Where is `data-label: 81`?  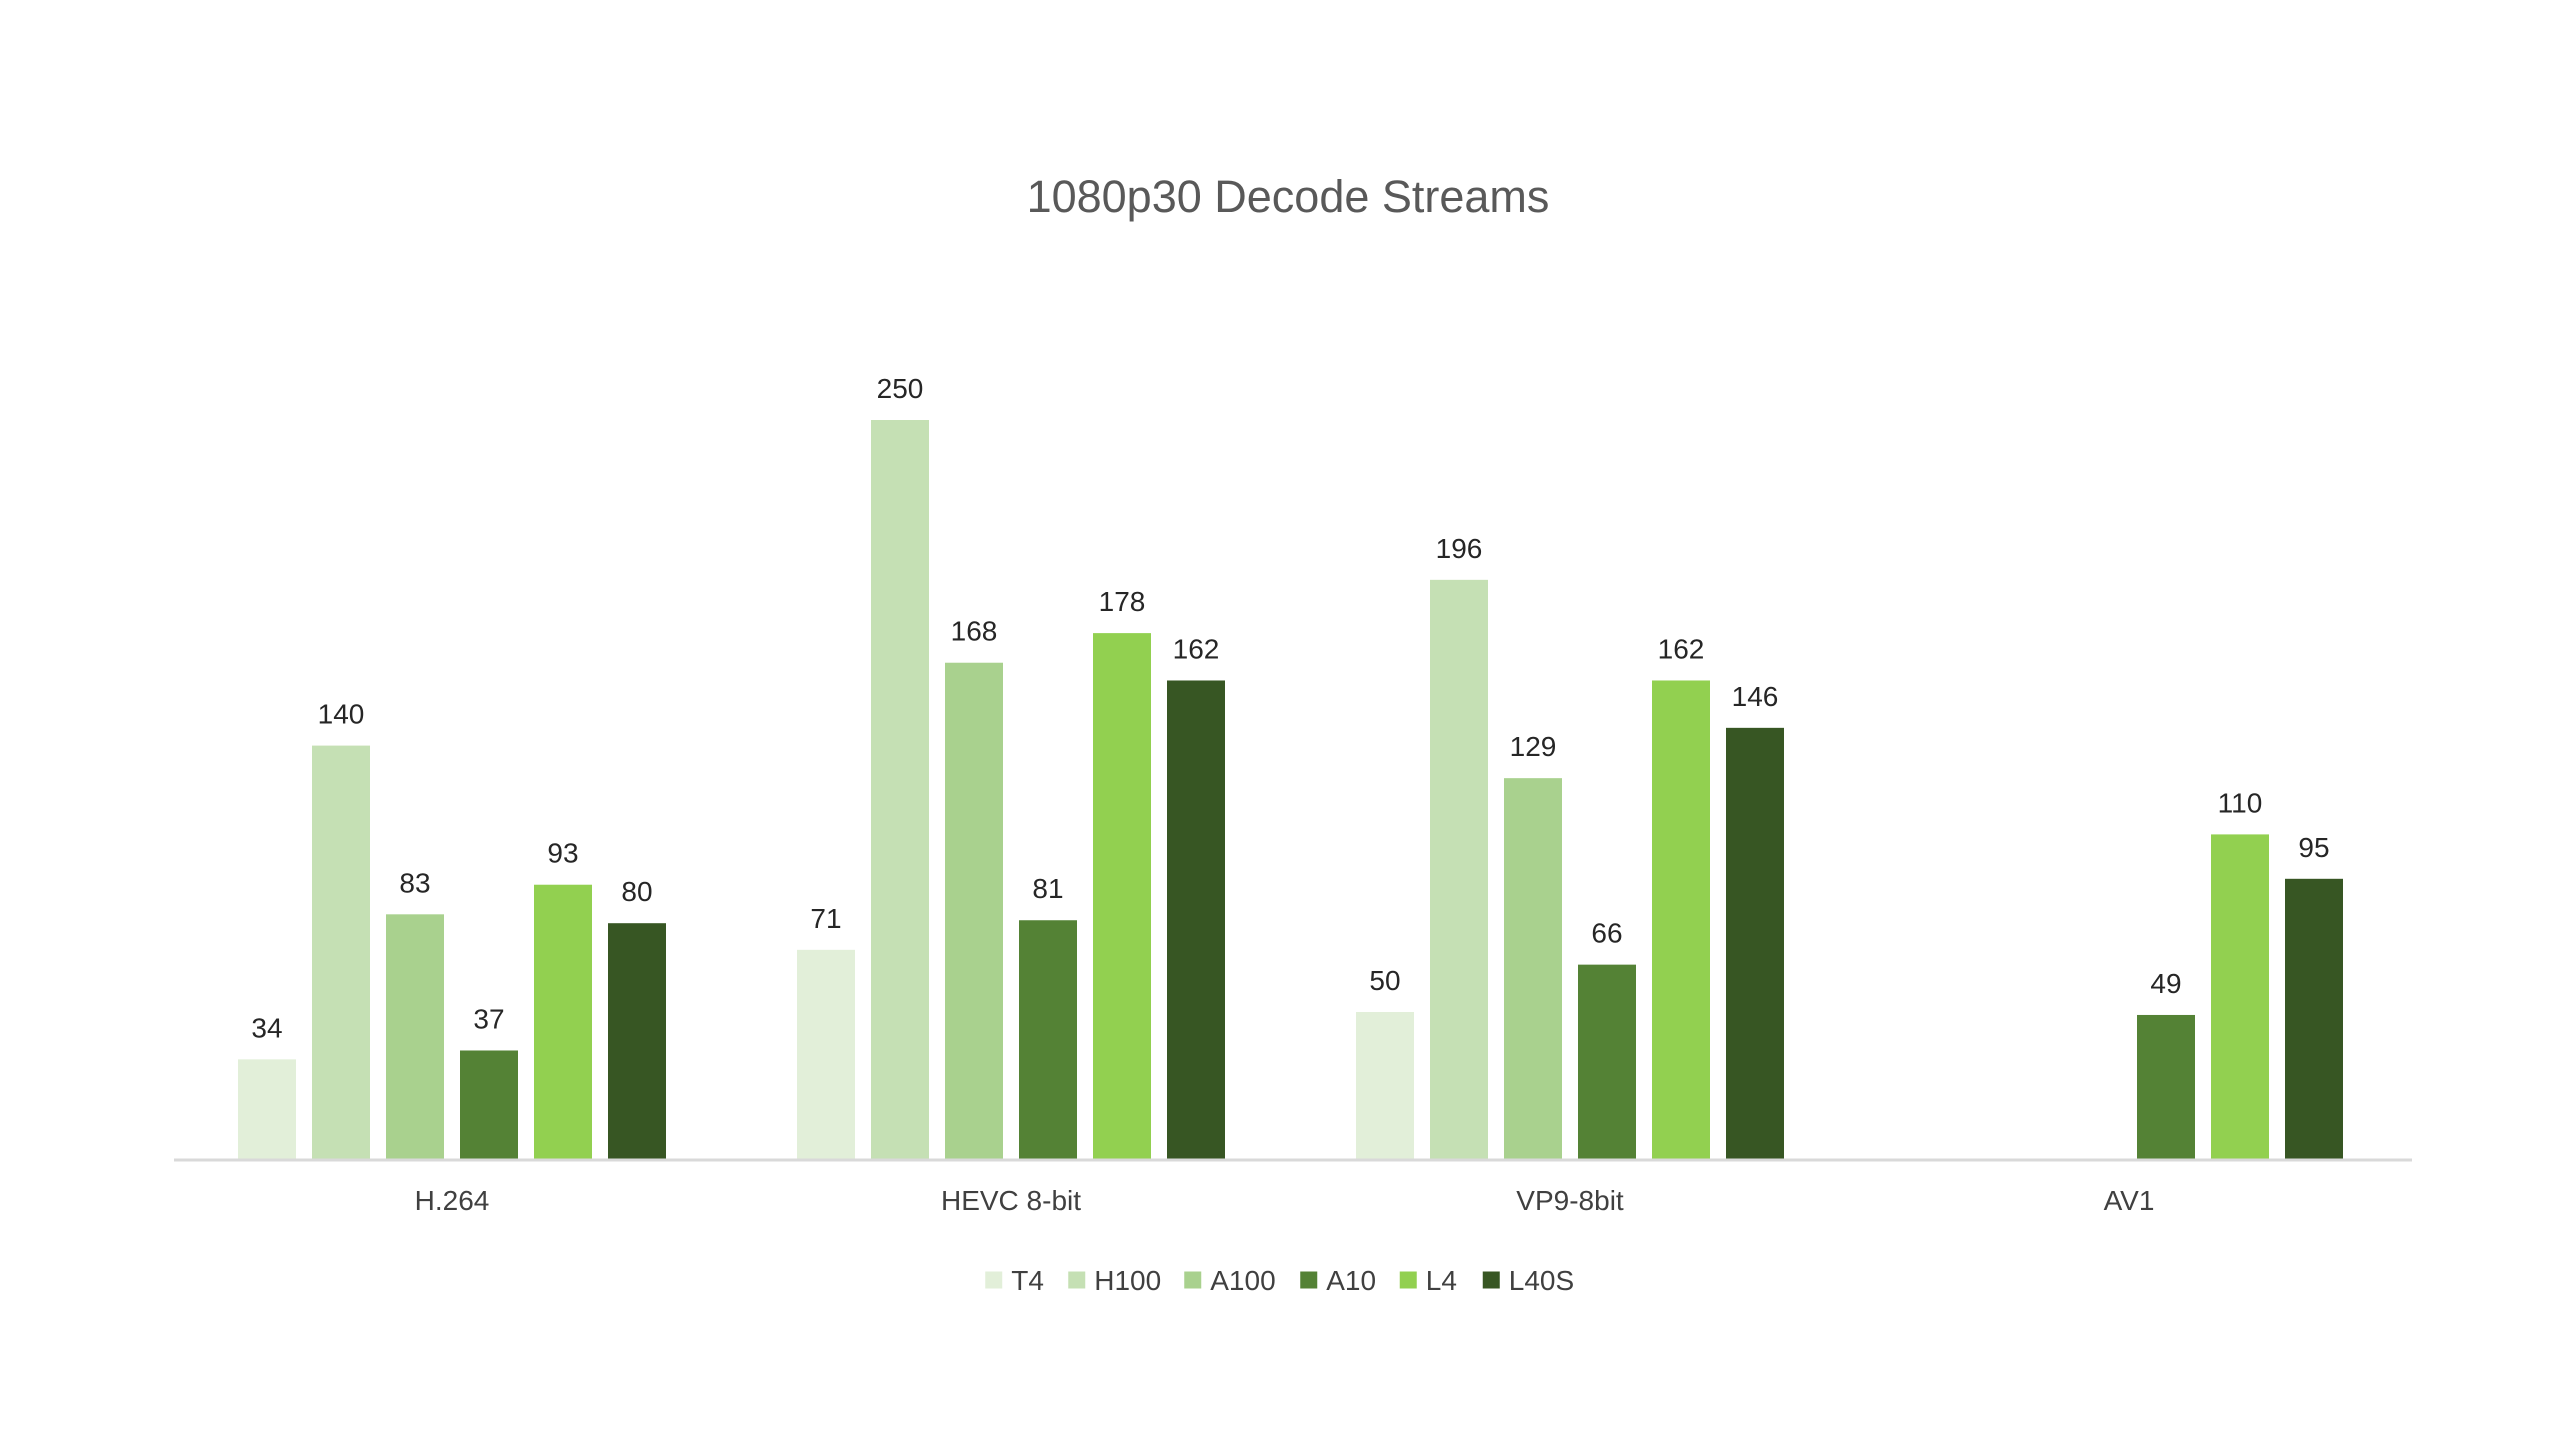
data-label: 81 is located at coordinates (1047, 888).